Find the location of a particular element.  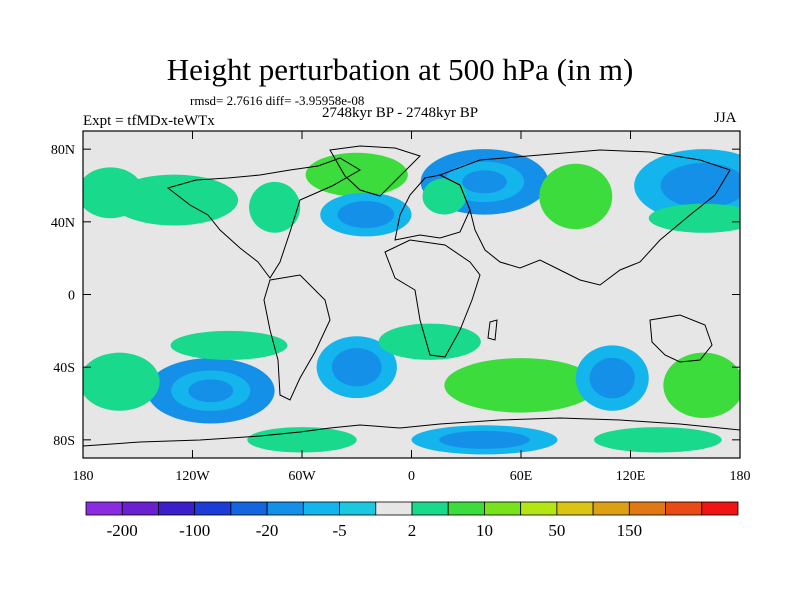

colorbar-label: 50 is located at coordinates (556, 530).